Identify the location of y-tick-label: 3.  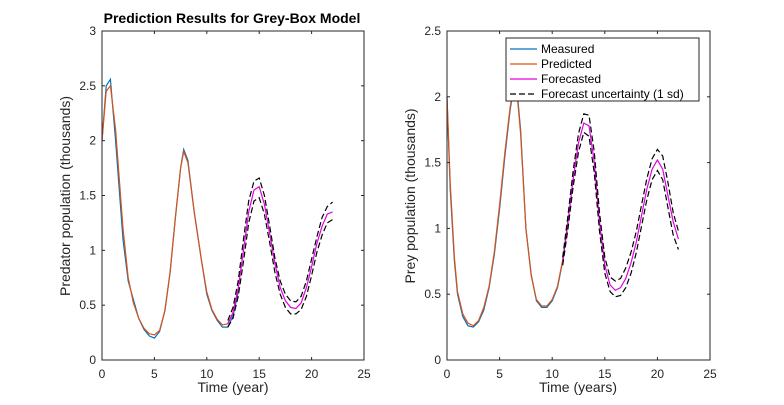
(92, 31).